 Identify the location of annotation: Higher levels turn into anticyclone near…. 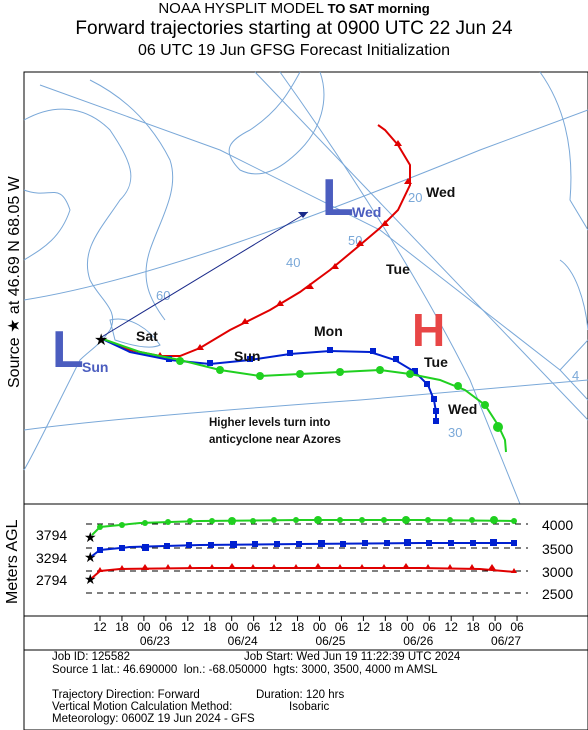
(275, 431).